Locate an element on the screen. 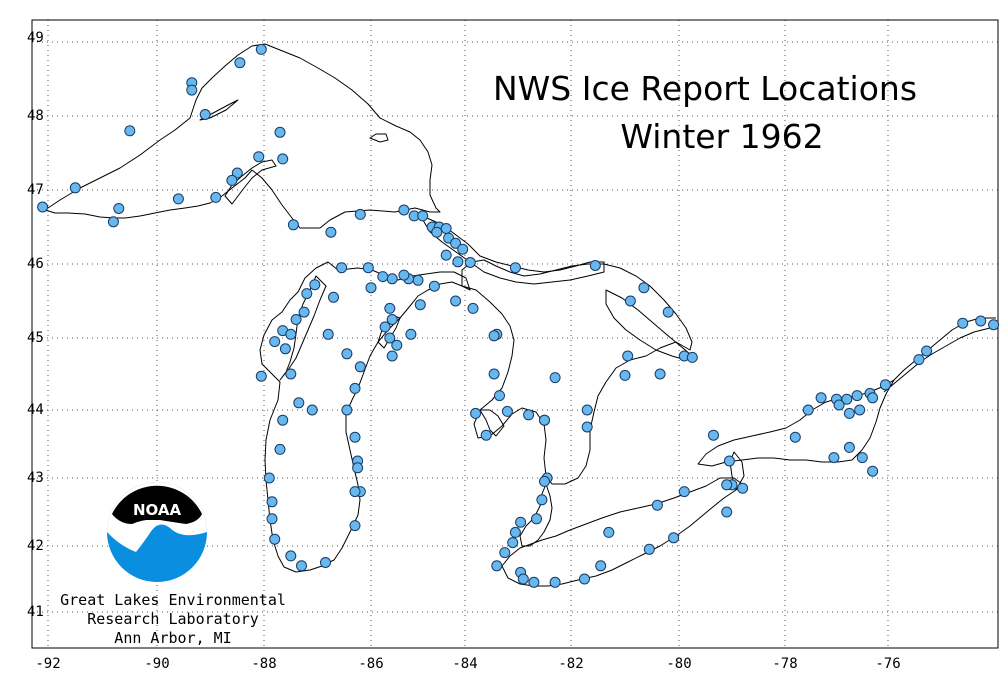 The height and width of the screenshot is (695, 1000). lake-erie-shoreline is located at coordinates (622, 532).